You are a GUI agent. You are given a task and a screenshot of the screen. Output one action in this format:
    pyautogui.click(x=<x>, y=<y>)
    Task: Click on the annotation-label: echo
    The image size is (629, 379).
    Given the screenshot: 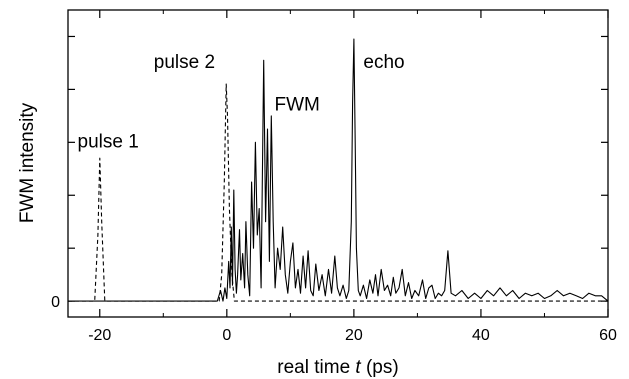 What is the action you would take?
    pyautogui.click(x=383, y=62)
    